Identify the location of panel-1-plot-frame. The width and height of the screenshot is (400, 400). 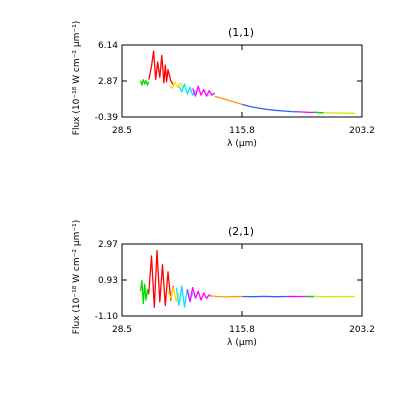
(242, 81).